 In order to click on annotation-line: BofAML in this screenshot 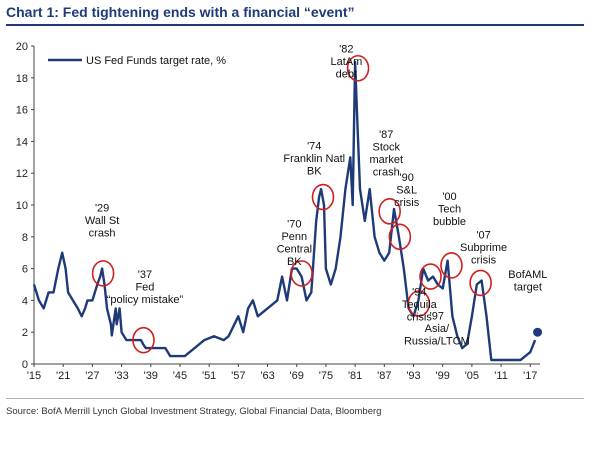, I will do `click(527, 275)`.